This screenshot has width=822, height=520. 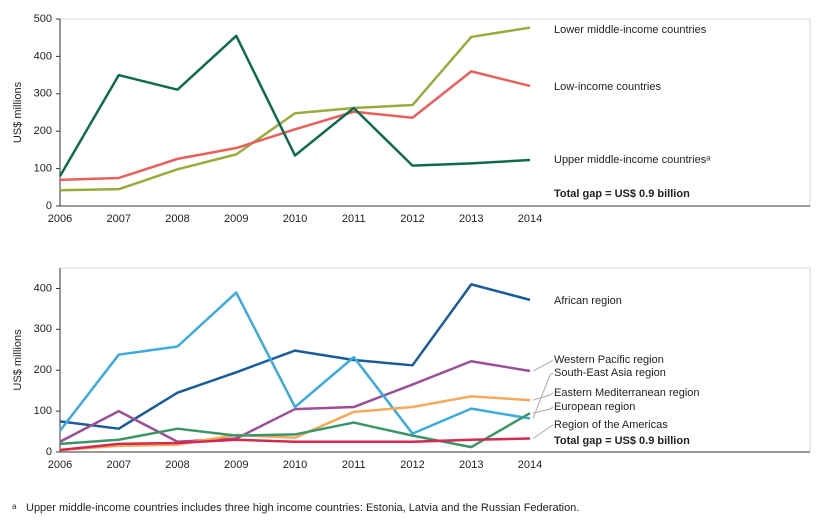 I want to click on series-label: Low-income countries, so click(x=607, y=87).